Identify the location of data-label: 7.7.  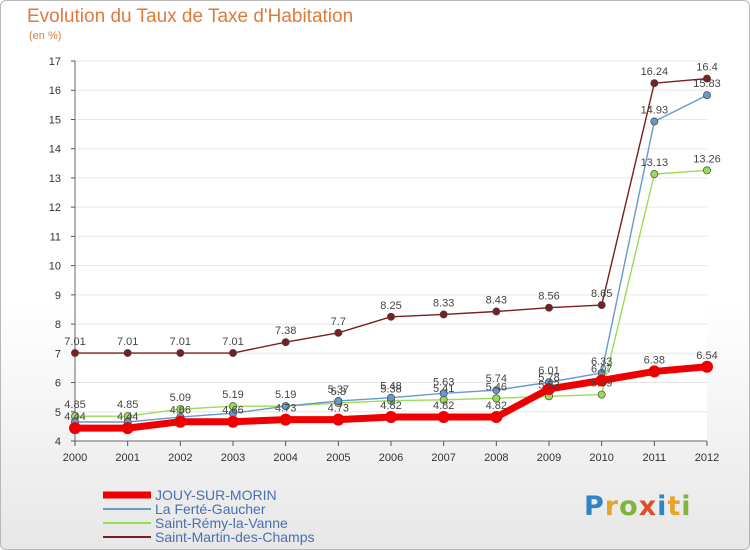
(338, 322).